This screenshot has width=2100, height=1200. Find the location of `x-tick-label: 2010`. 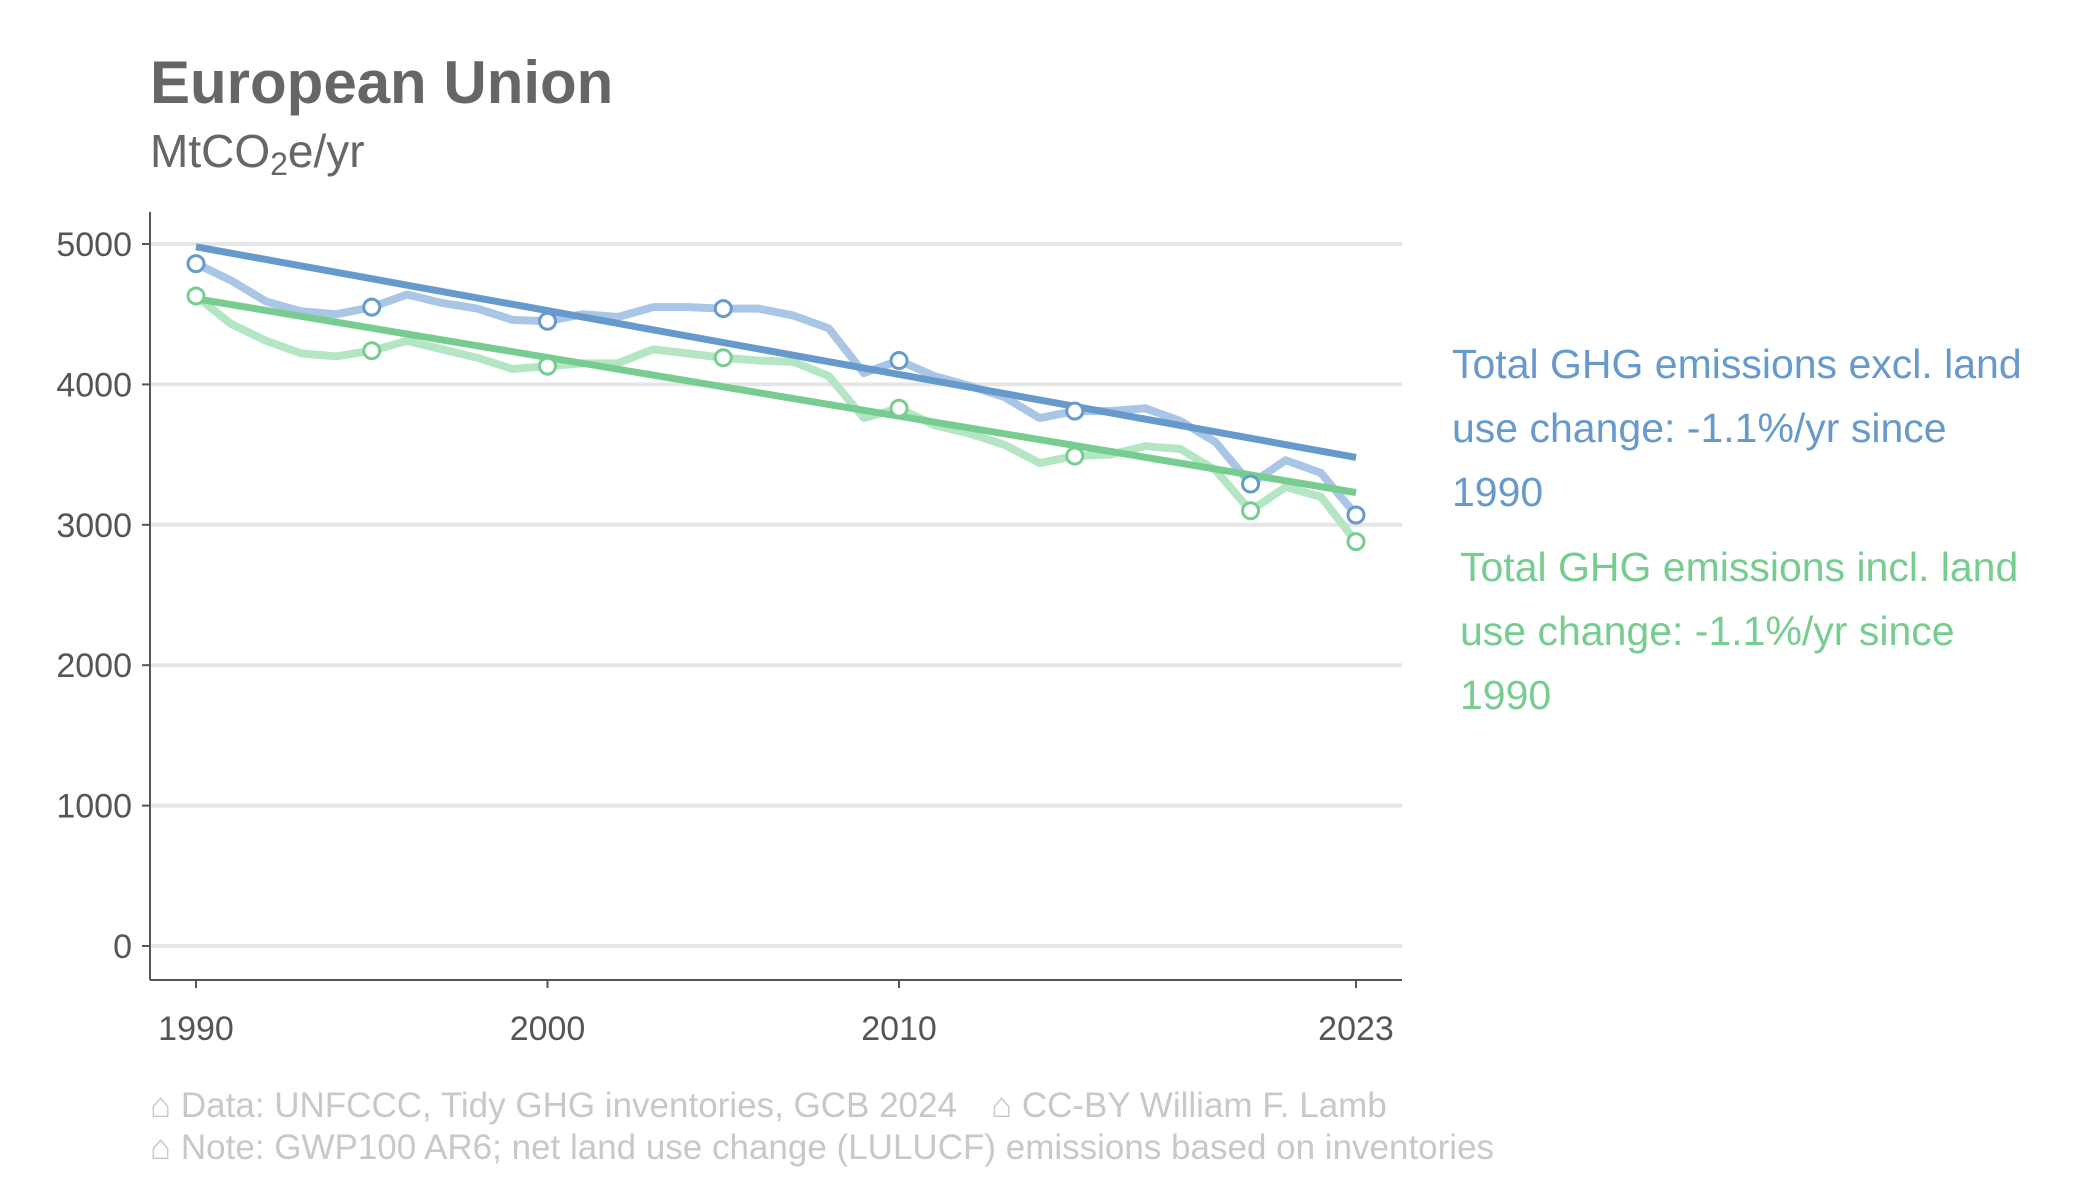

x-tick-label: 2010 is located at coordinates (899, 1029).